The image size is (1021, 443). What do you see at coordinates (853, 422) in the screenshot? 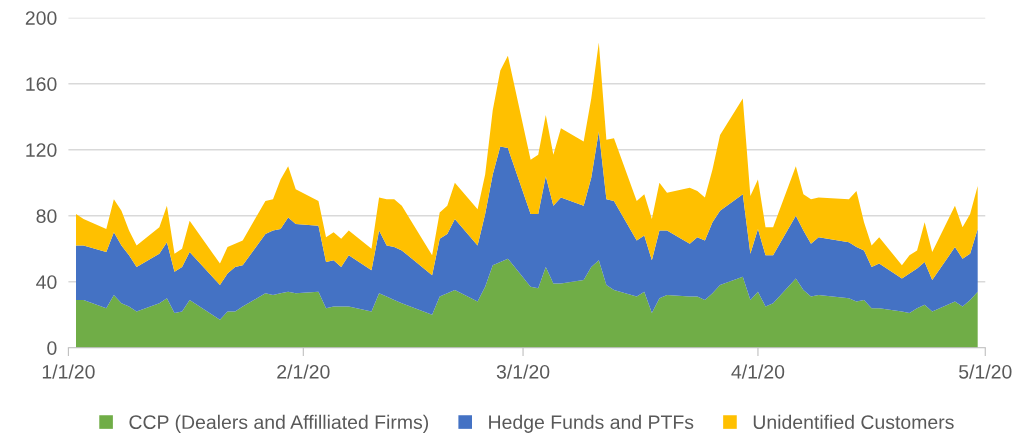
I see `legend-label: Unidentified Customers` at bounding box center [853, 422].